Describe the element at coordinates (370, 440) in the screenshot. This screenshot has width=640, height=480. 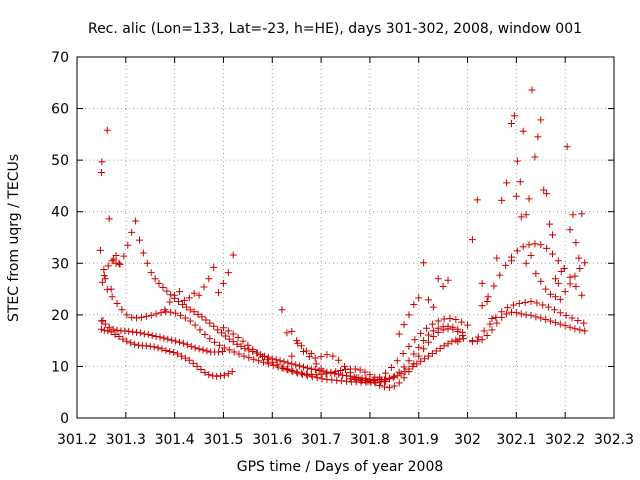
I see `x-tick-label: 301.8` at that location.